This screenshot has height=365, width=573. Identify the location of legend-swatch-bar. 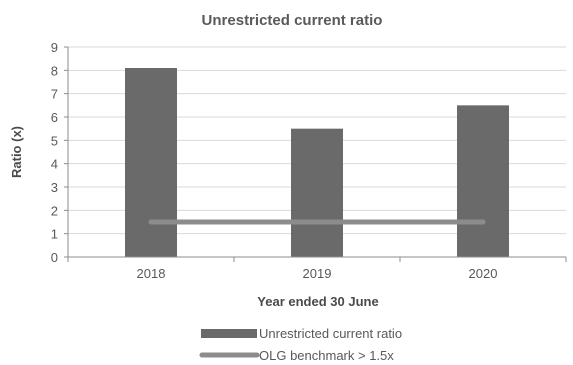
(229, 333).